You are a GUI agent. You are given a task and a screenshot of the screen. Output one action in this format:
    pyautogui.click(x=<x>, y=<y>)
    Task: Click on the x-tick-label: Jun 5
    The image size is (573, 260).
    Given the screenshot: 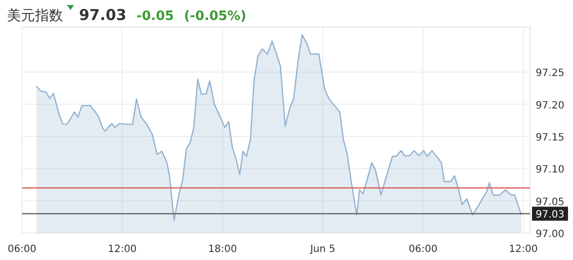 What is the action you would take?
    pyautogui.click(x=322, y=249)
    